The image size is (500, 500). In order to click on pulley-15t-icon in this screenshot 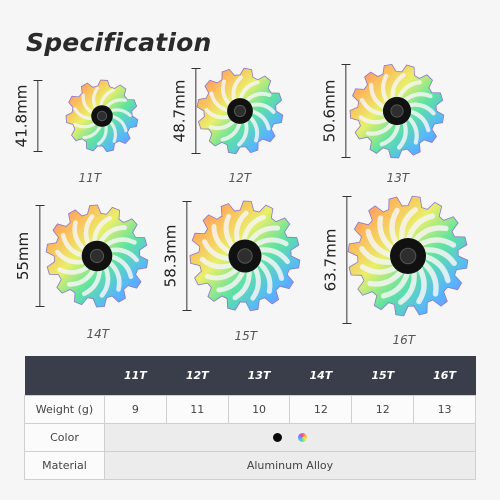, I will do `click(245, 256)`.